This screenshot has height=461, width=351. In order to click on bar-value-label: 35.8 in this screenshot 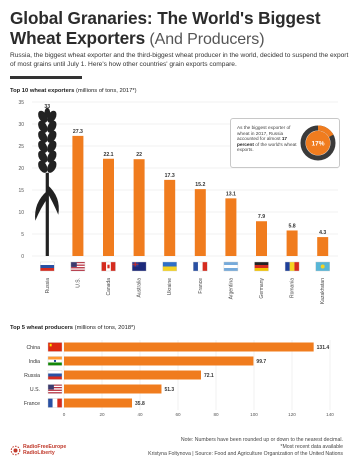, I will do `click(140, 404)`.